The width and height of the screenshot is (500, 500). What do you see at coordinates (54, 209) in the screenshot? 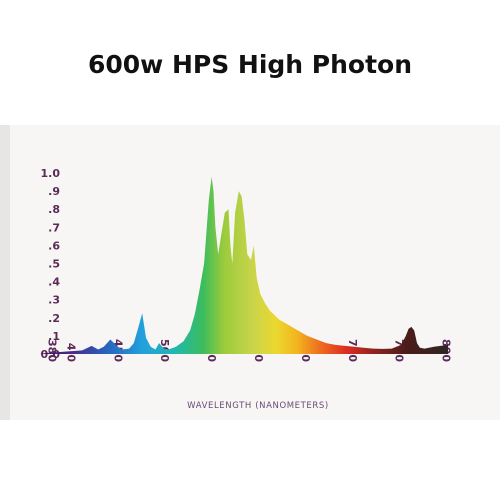
I see `y-tick-label: .8` at bounding box center [54, 209].